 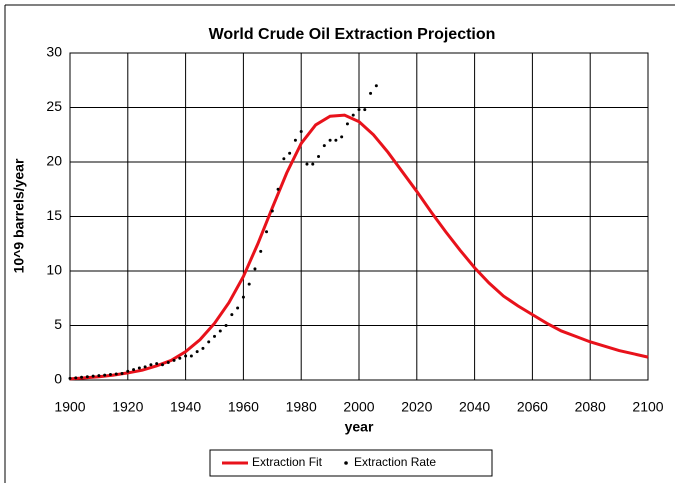 What do you see at coordinates (358, 407) in the screenshot?
I see `x-tick-label: 2000` at bounding box center [358, 407].